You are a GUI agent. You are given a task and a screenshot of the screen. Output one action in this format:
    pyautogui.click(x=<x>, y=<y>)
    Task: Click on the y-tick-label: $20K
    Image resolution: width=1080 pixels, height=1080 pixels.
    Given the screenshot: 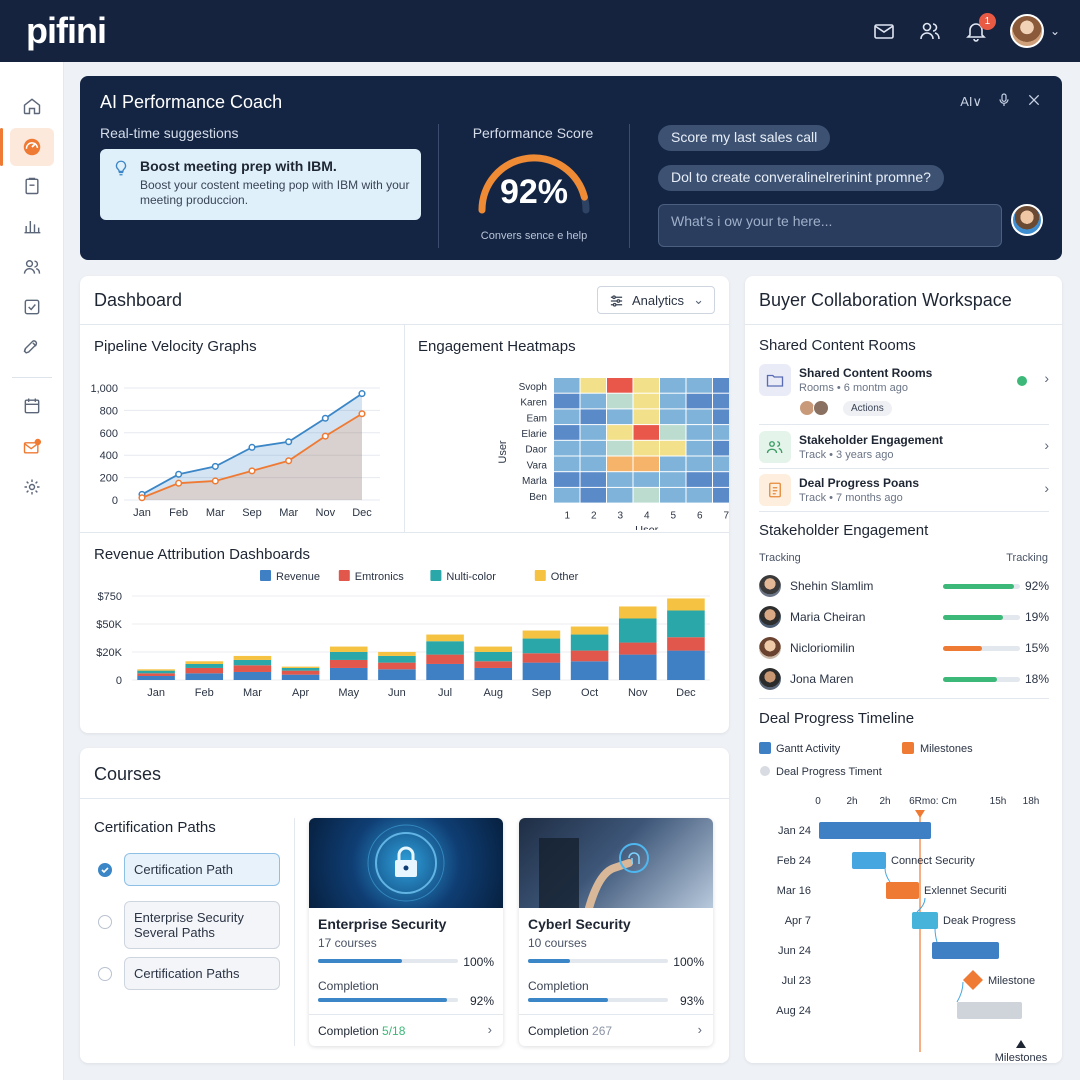 What is the action you would take?
    pyautogui.click(x=109, y=653)
    